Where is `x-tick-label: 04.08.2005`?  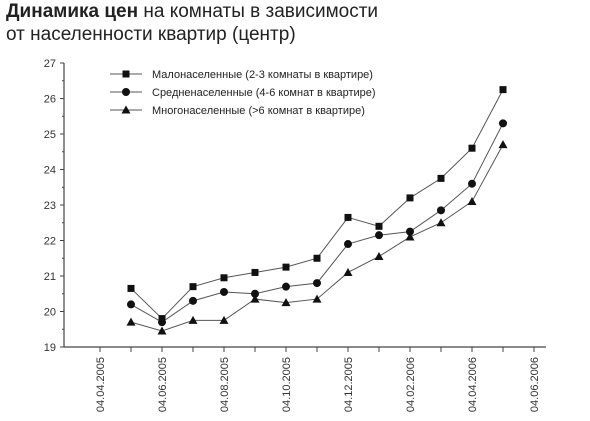 x-tick-label: 04.08.2005 is located at coordinates (225, 384).